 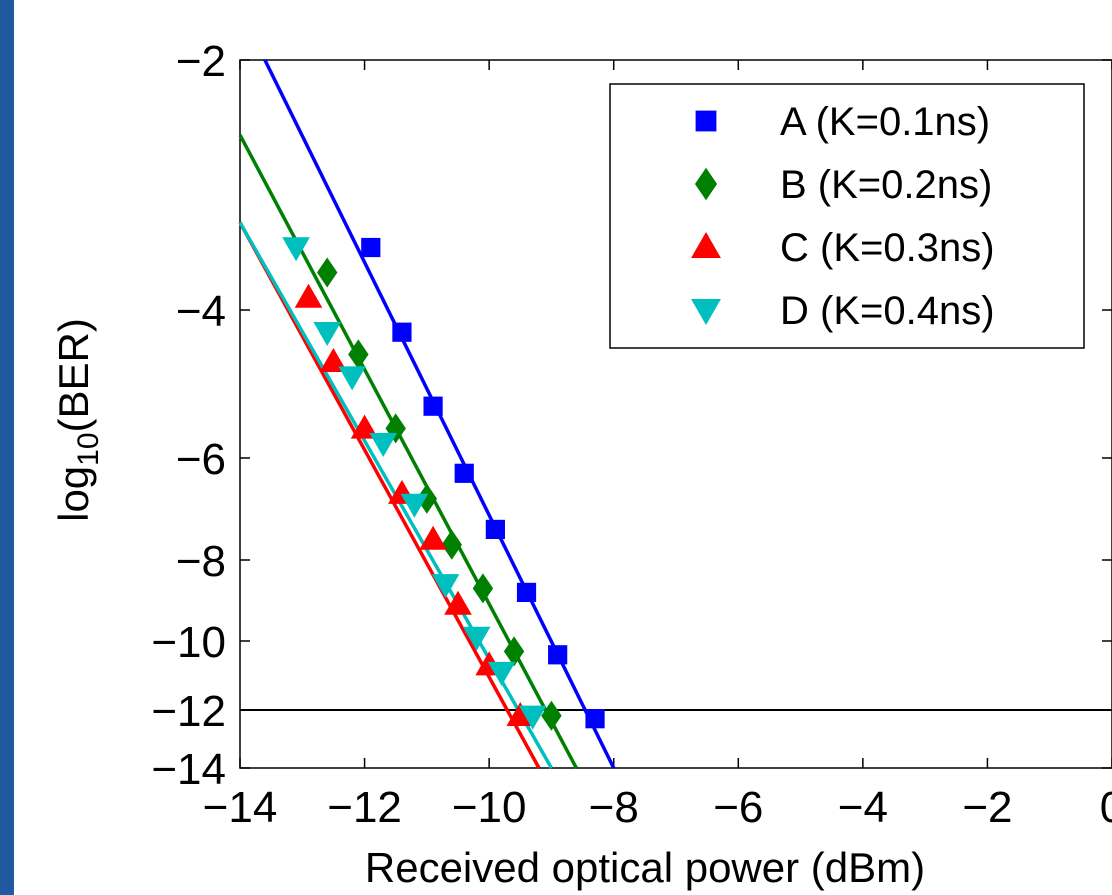 What do you see at coordinates (188, 642) in the screenshot?
I see `y-tick-label: −10` at bounding box center [188, 642].